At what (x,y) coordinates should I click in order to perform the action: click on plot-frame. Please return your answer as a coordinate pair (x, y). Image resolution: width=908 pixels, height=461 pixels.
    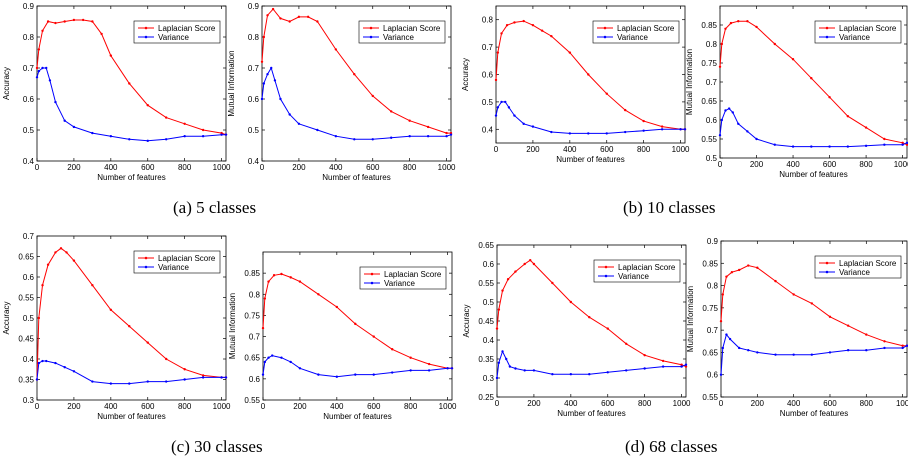
    Looking at the image, I should click on (356, 83).